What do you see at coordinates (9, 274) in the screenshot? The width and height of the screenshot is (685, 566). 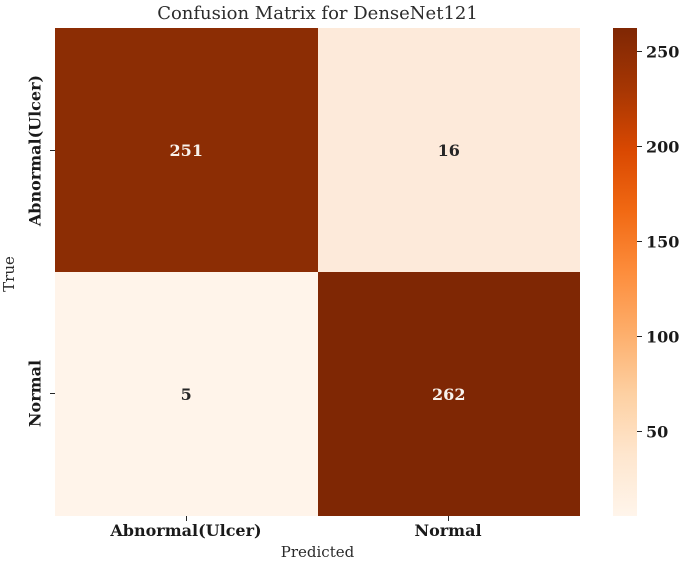 I see `y-axis-label: True` at bounding box center [9, 274].